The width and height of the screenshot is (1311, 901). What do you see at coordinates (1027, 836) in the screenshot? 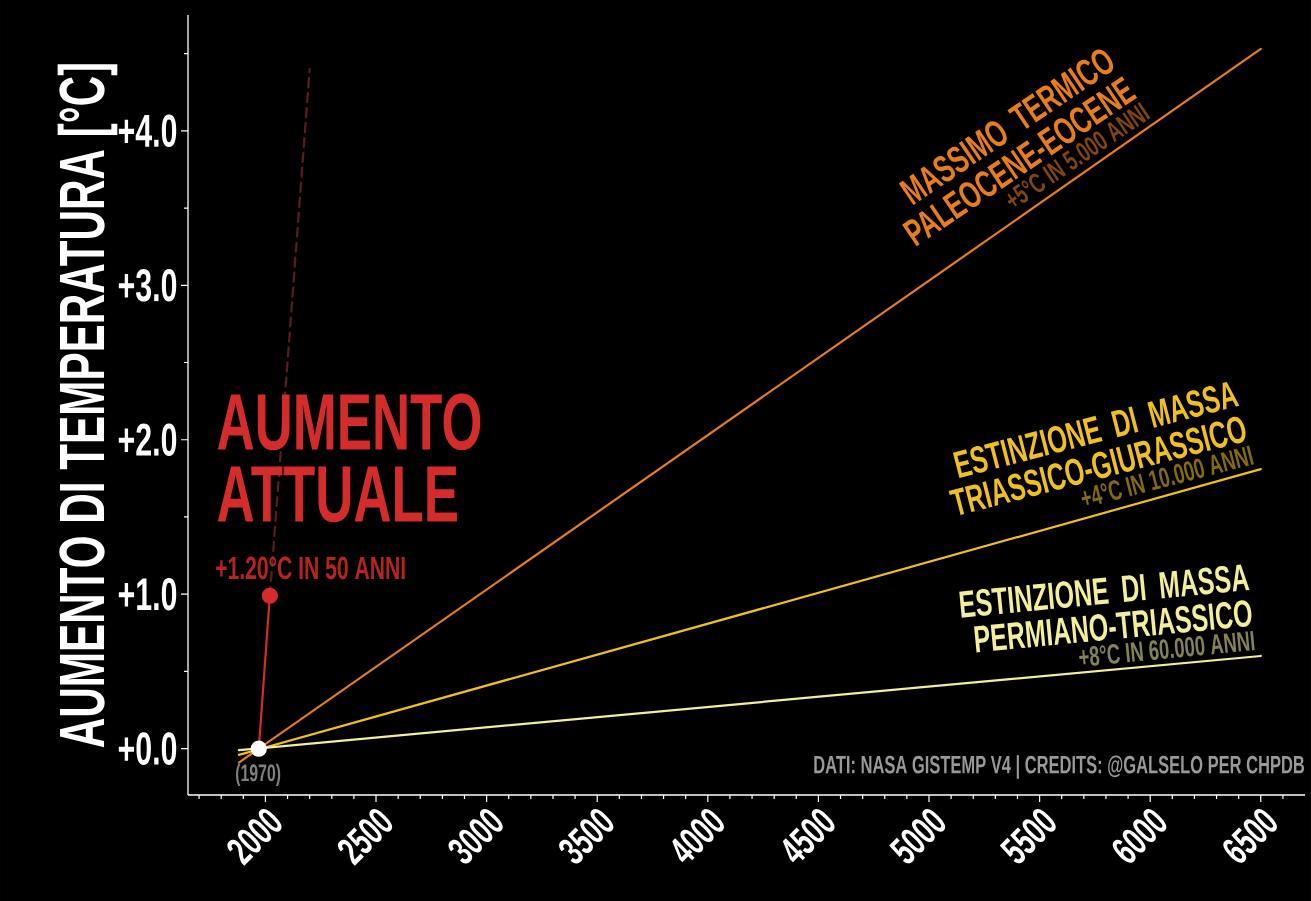
I see `x-tick-label: 5500` at bounding box center [1027, 836].